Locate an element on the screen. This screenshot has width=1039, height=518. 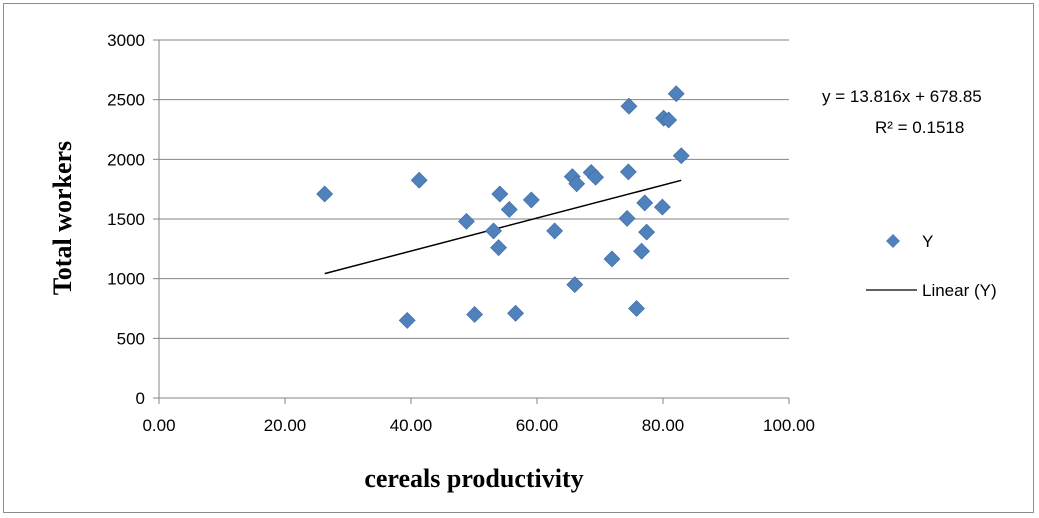
legend-label-linear: Linear (Y) is located at coordinates (959, 290).